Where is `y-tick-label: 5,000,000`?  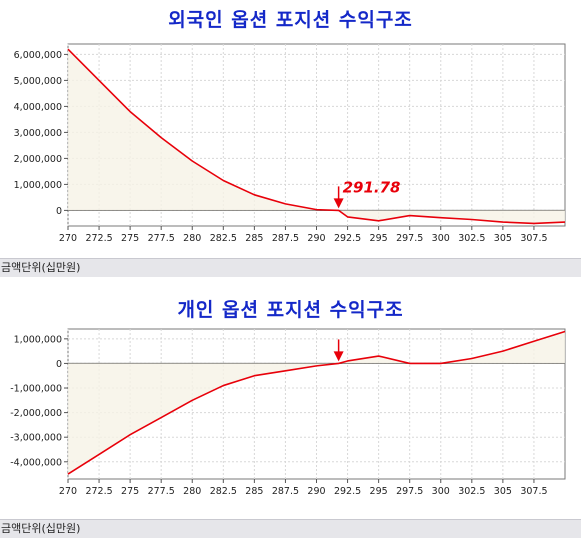
y-tick-label: 5,000,000 is located at coordinates (38, 81).